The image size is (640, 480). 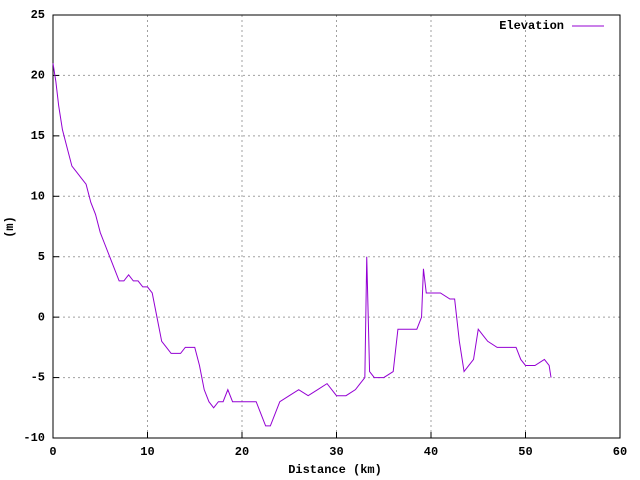 What do you see at coordinates (431, 452) in the screenshot?
I see `x-tick-label: 40` at bounding box center [431, 452].